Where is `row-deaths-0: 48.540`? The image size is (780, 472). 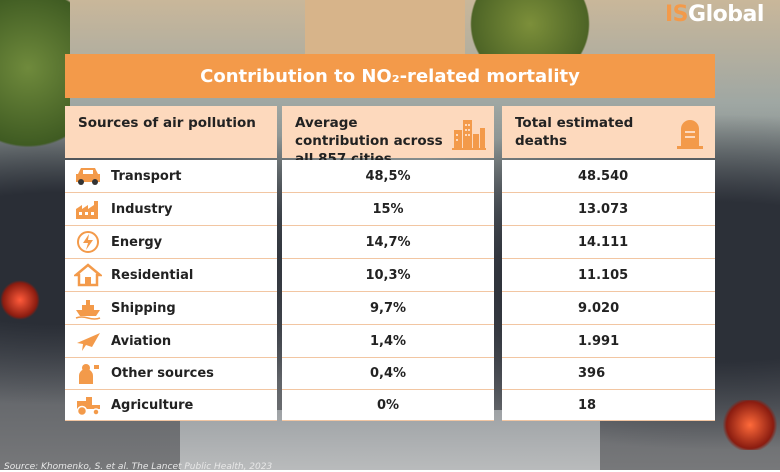 row-deaths-0: 48.540 is located at coordinates (608, 176).